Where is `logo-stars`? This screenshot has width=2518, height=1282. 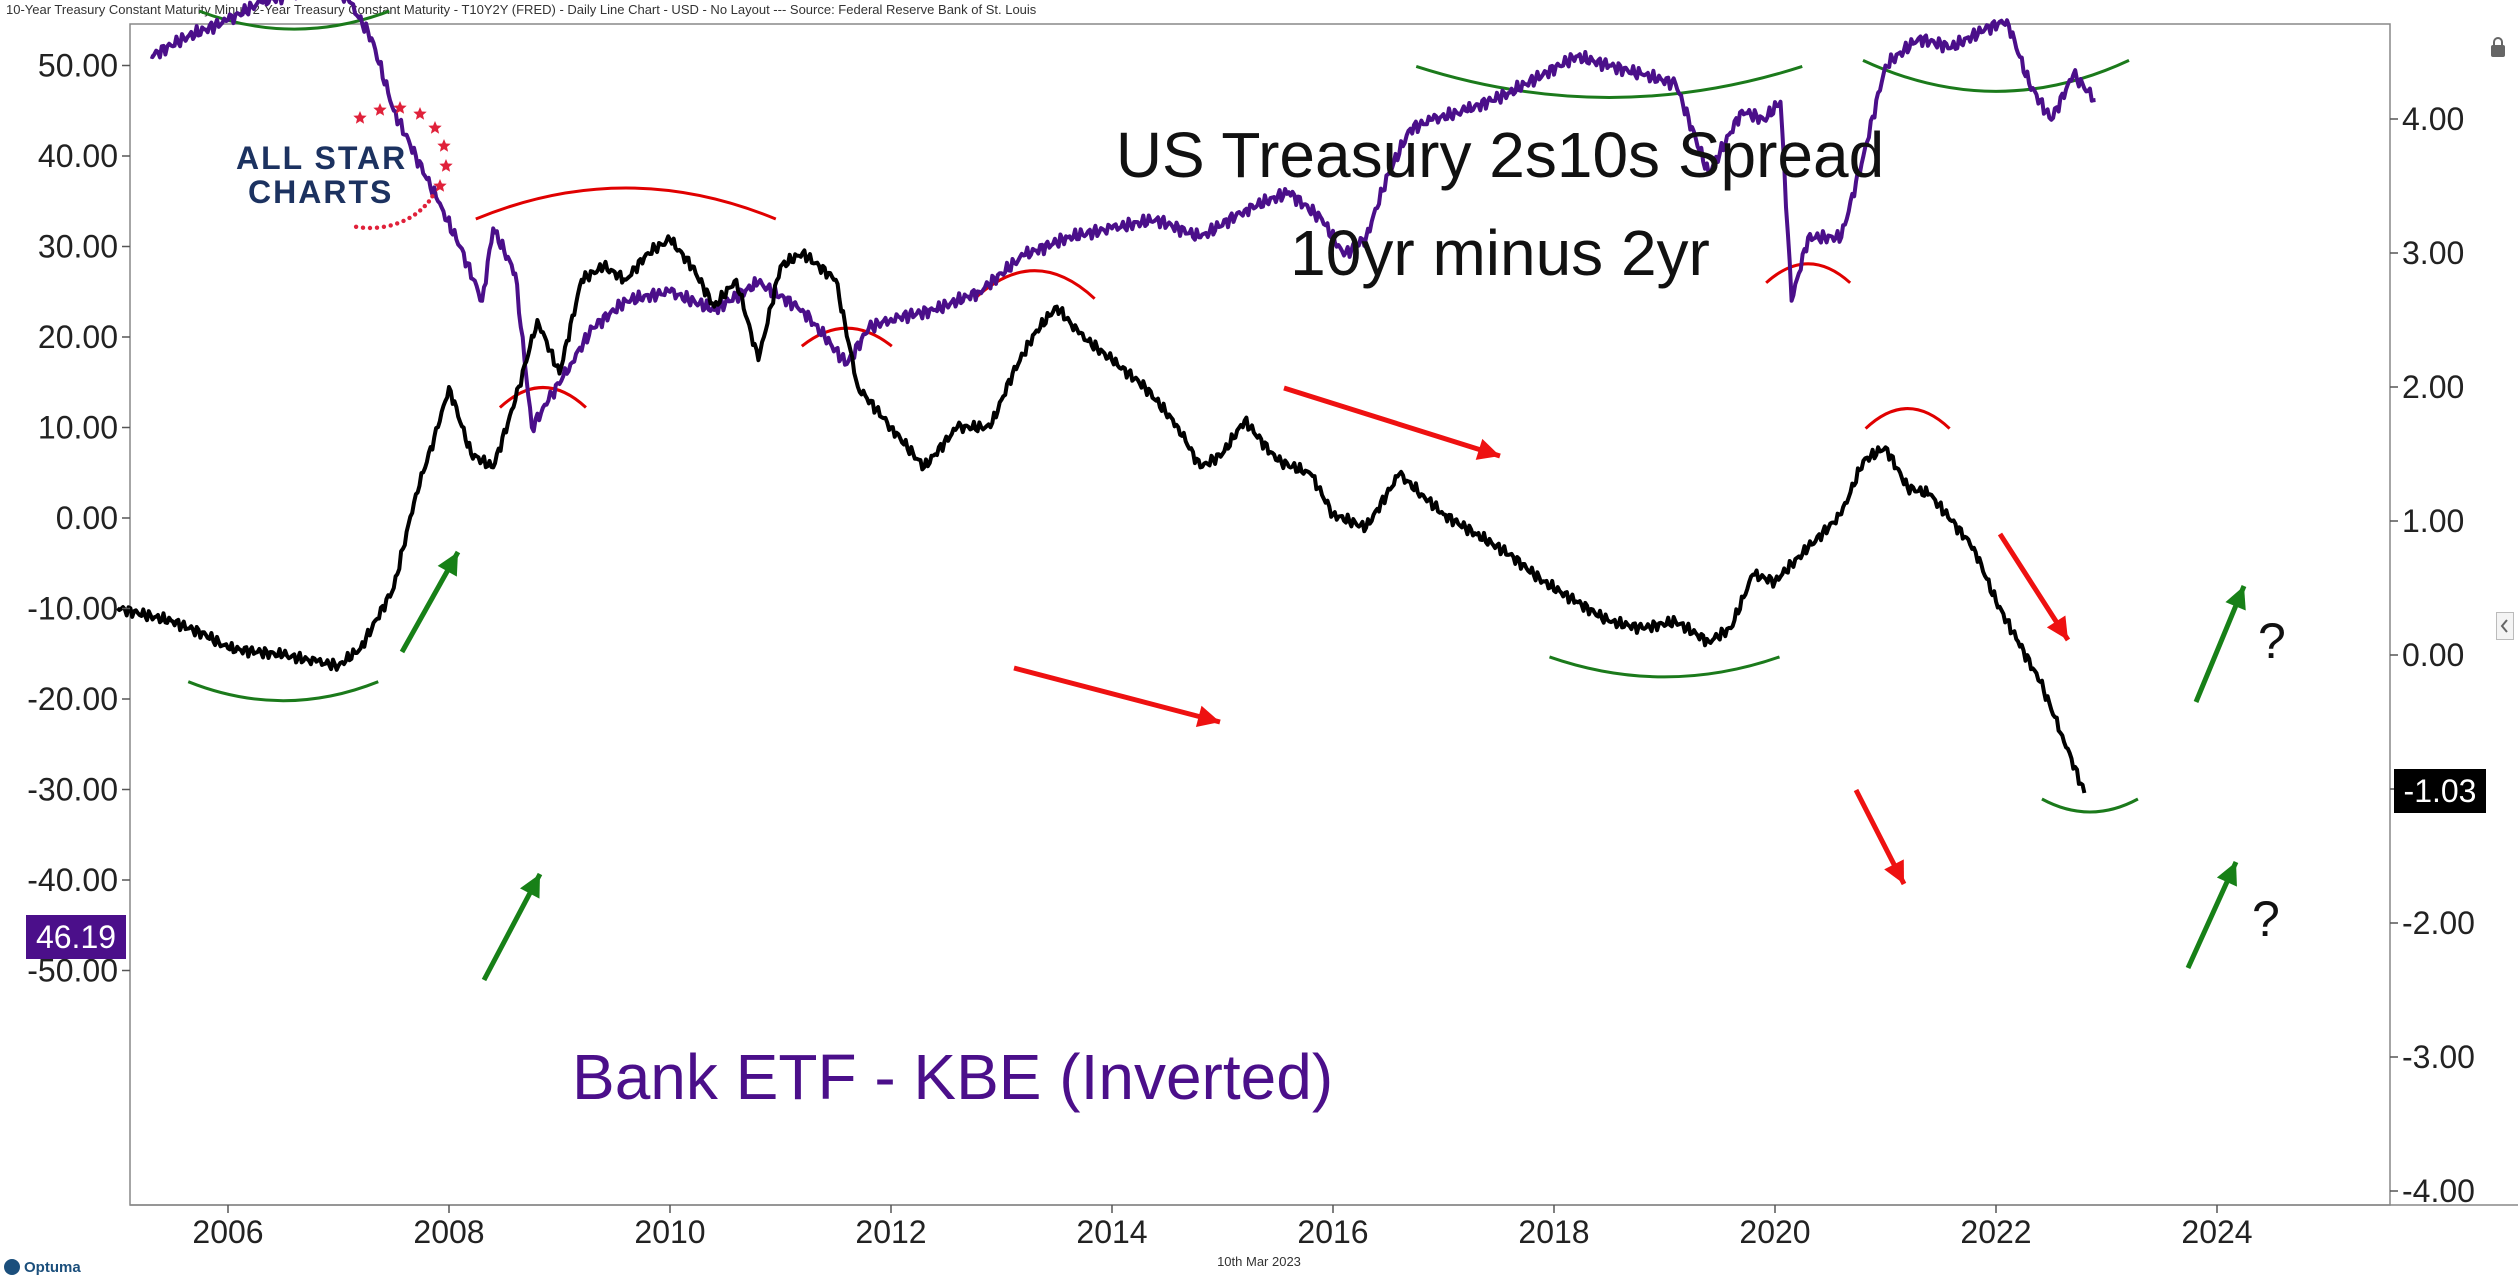 logo-stars is located at coordinates (403, 166).